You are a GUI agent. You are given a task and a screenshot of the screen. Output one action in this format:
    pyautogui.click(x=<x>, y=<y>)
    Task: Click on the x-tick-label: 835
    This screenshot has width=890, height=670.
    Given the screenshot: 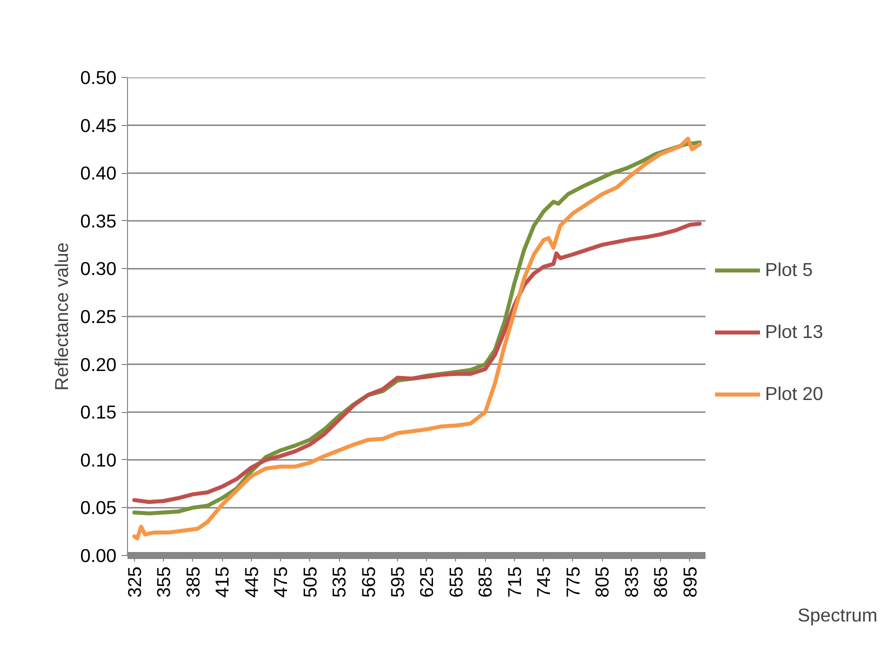 What is the action you would take?
    pyautogui.click(x=631, y=582)
    